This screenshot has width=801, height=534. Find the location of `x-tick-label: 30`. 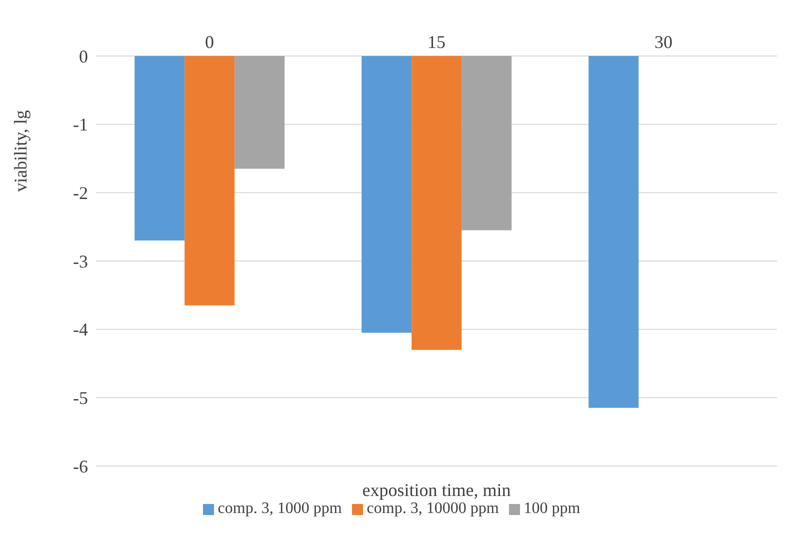

x-tick-label: 30 is located at coordinates (663, 42).